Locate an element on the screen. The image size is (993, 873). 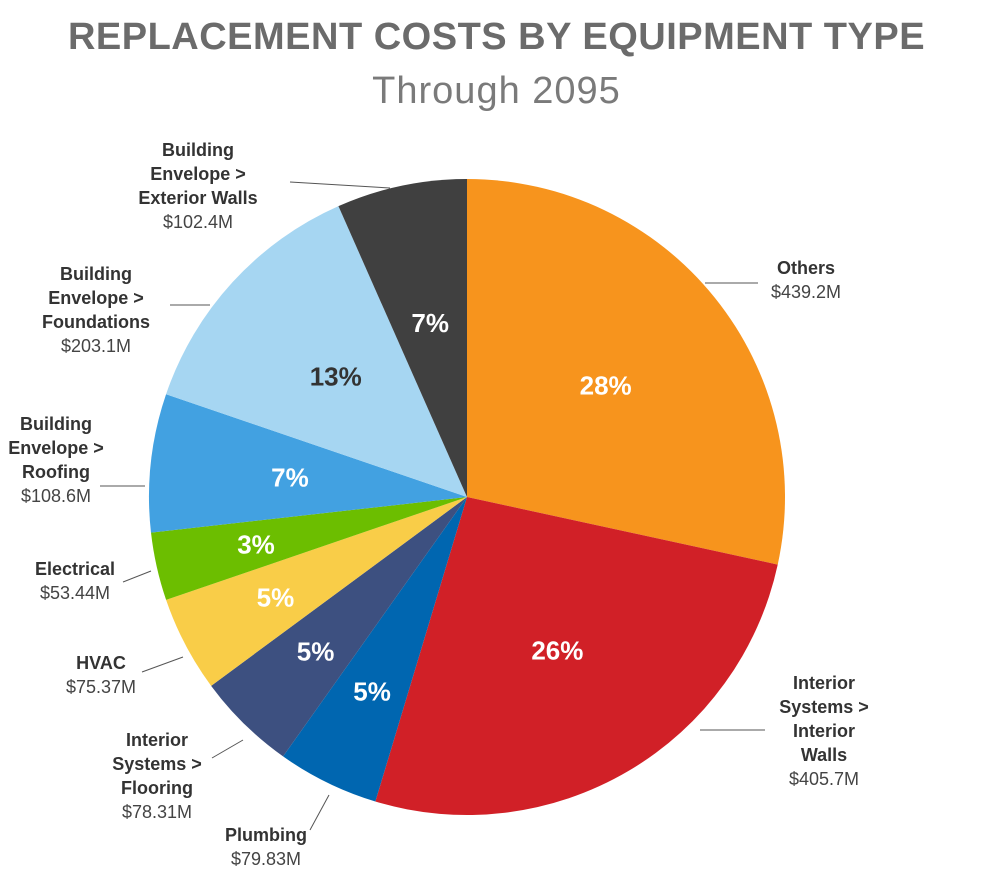
slice-name: Others is located at coordinates (806, 268).